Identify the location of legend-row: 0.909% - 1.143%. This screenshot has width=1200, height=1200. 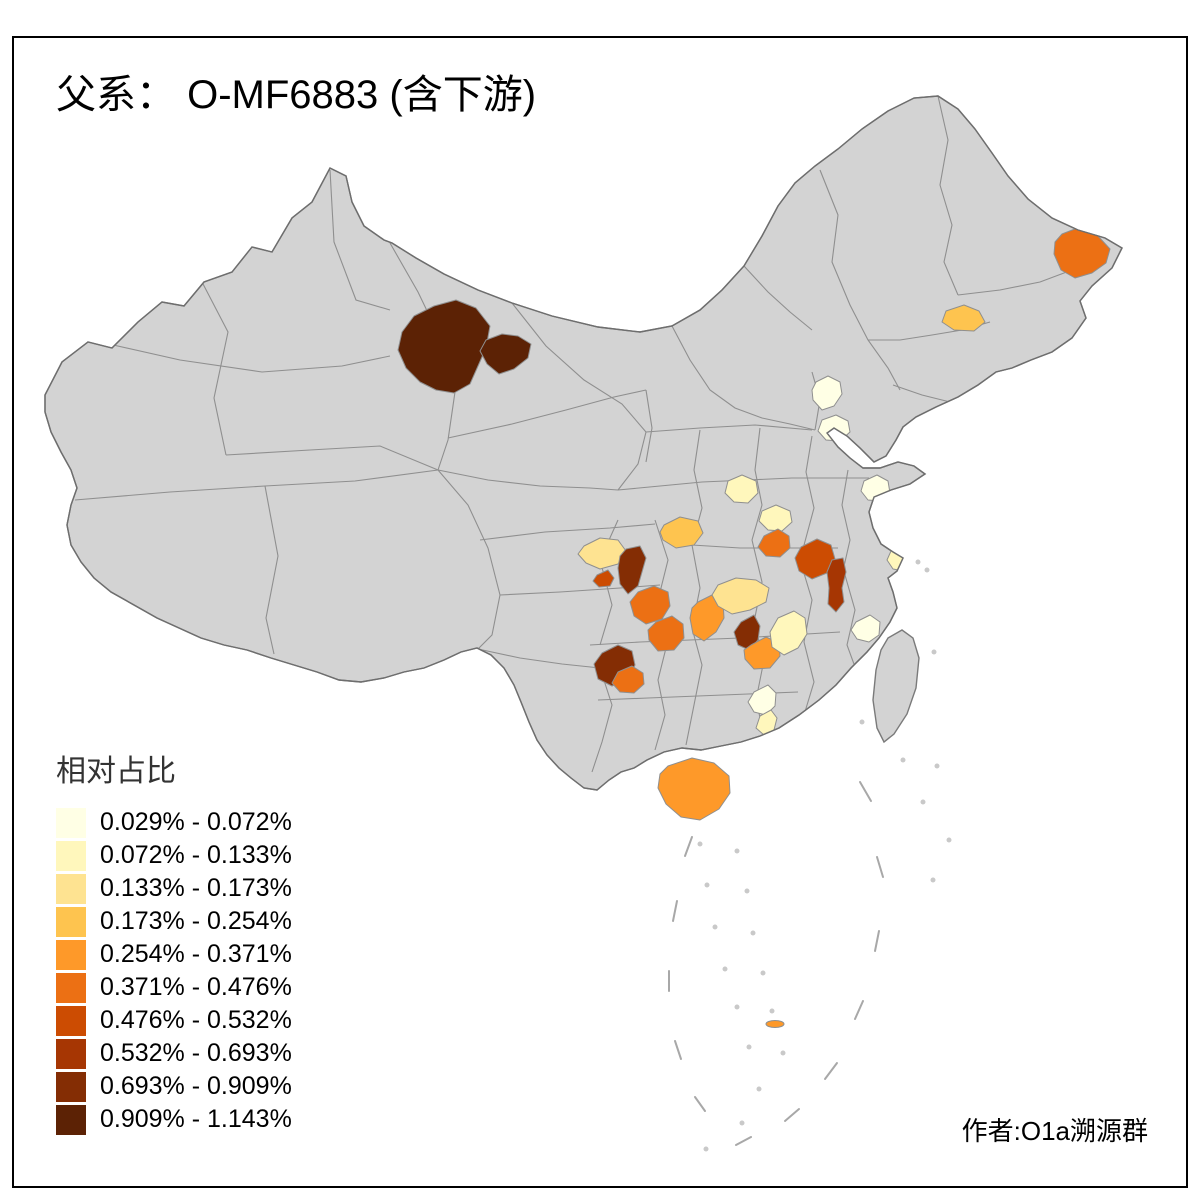
(174, 1119).